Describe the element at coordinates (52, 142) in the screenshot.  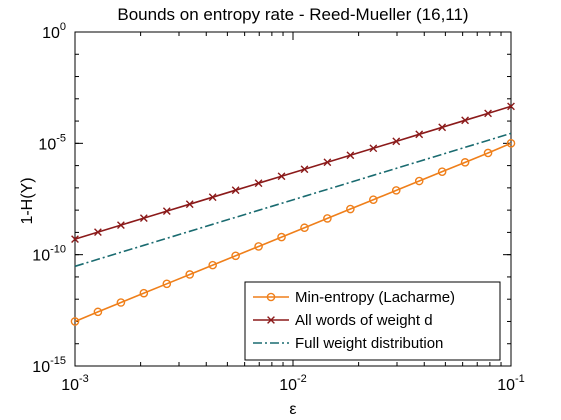
I see `y-tick-label-1: 10⁻⁵` at that location.